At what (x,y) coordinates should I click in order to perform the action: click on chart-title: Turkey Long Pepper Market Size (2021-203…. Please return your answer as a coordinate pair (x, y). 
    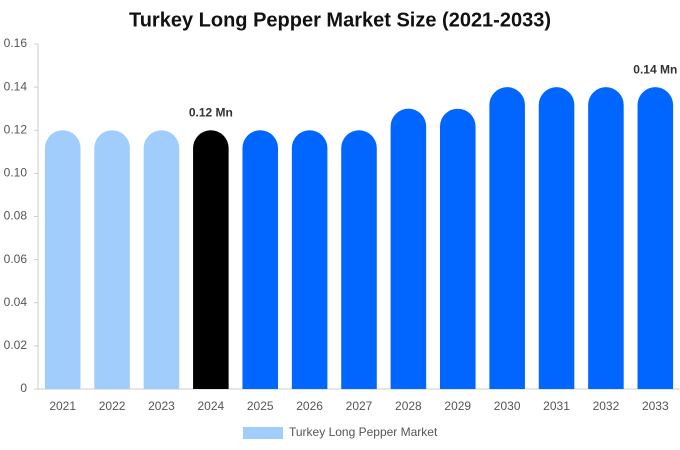
    Looking at the image, I should click on (340, 20).